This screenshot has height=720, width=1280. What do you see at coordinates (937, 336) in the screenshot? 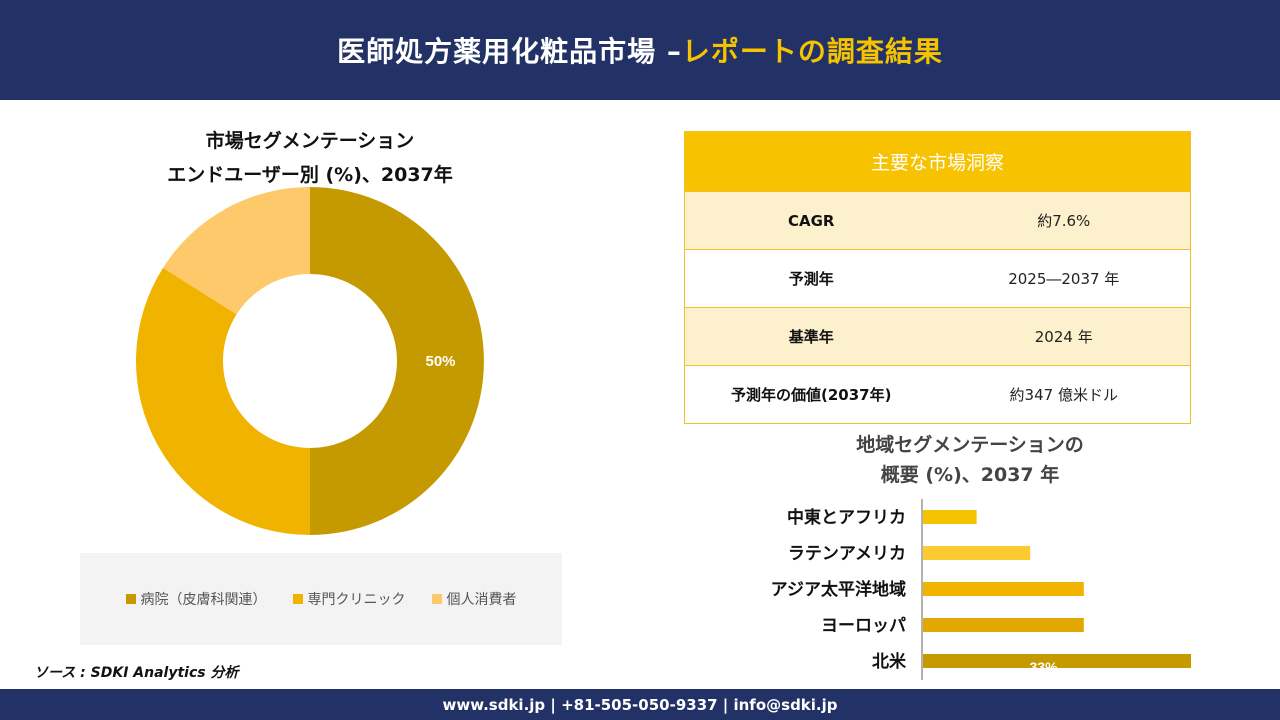
I see `insight-row-base-year: 基準年 2024 年` at bounding box center [937, 336].